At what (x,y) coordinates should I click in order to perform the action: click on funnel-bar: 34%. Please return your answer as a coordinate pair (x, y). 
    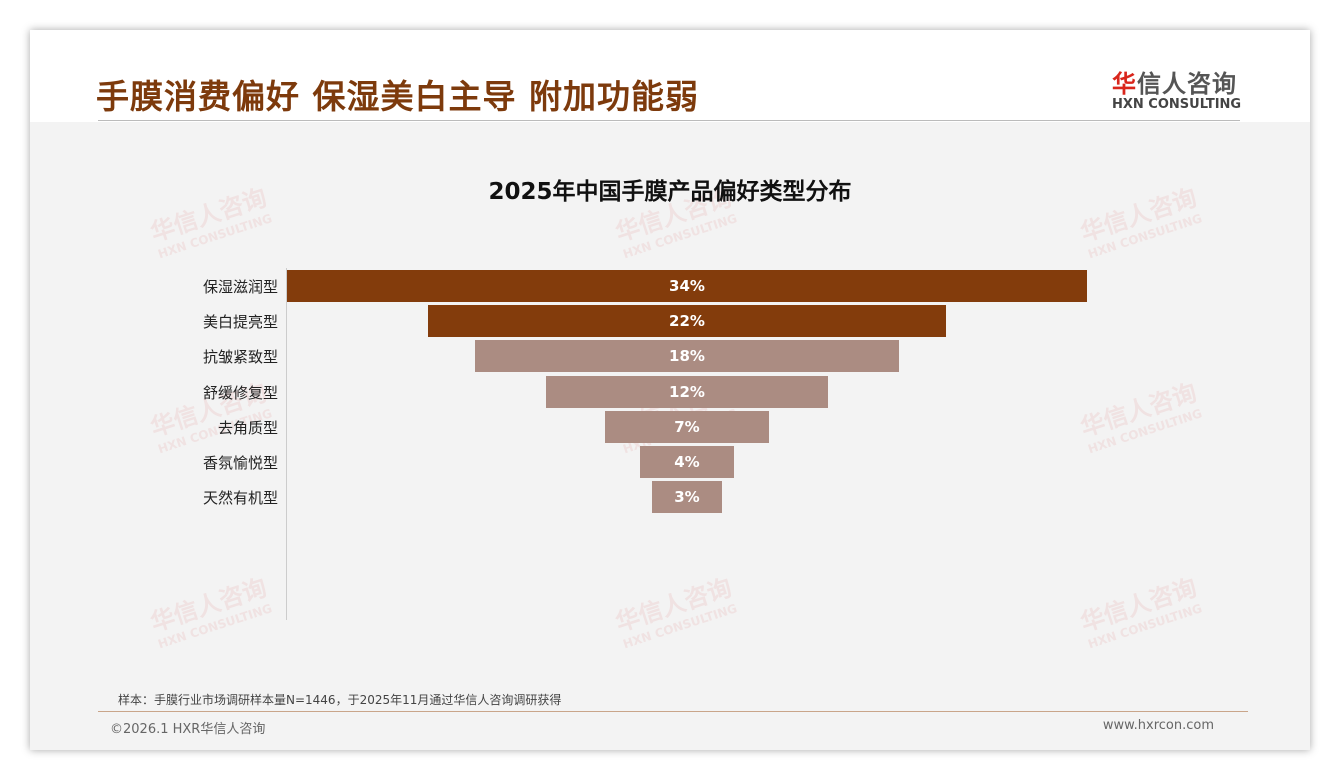
    Looking at the image, I should click on (687, 286).